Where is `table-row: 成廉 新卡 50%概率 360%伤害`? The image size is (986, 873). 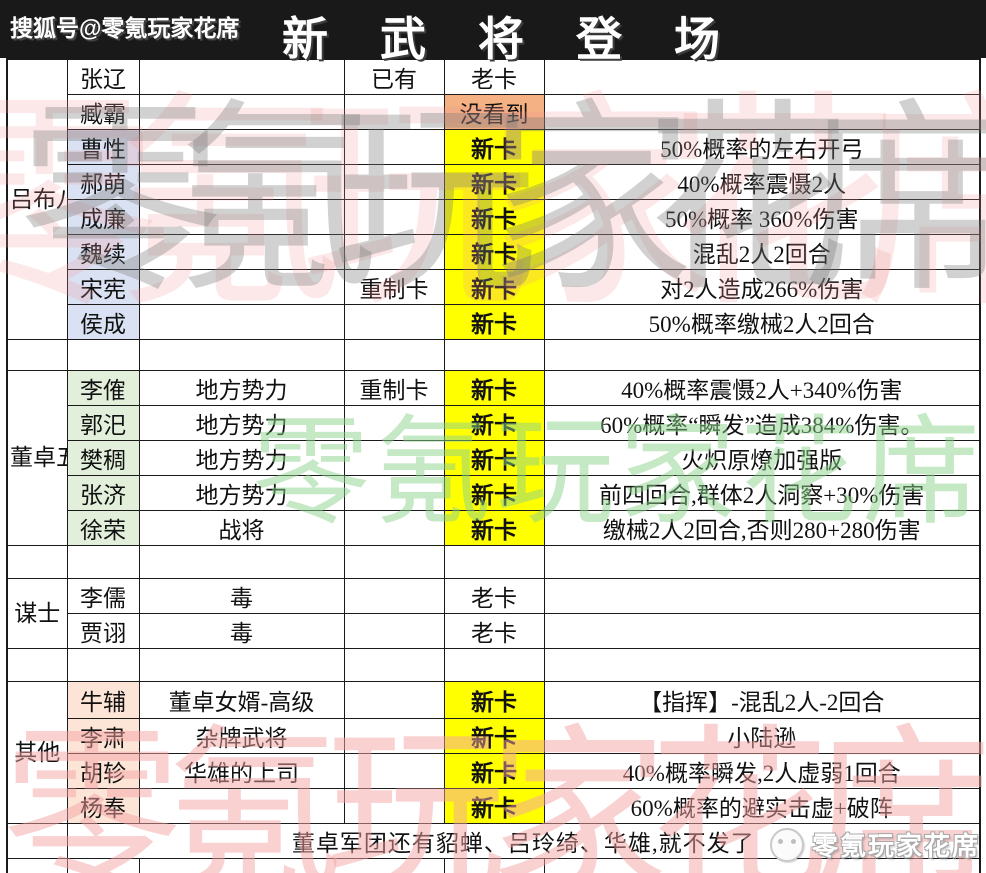 table-row: 成廉 新卡 50%概率 360%伤害 is located at coordinates (494, 217).